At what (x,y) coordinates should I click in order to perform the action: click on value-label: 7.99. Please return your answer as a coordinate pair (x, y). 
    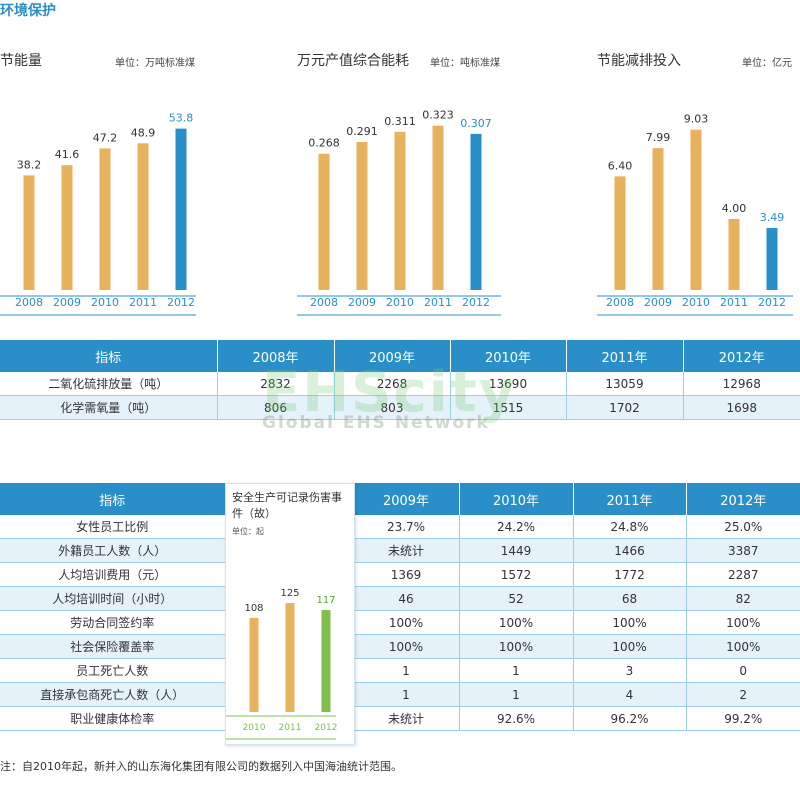
    Looking at the image, I should click on (658, 137).